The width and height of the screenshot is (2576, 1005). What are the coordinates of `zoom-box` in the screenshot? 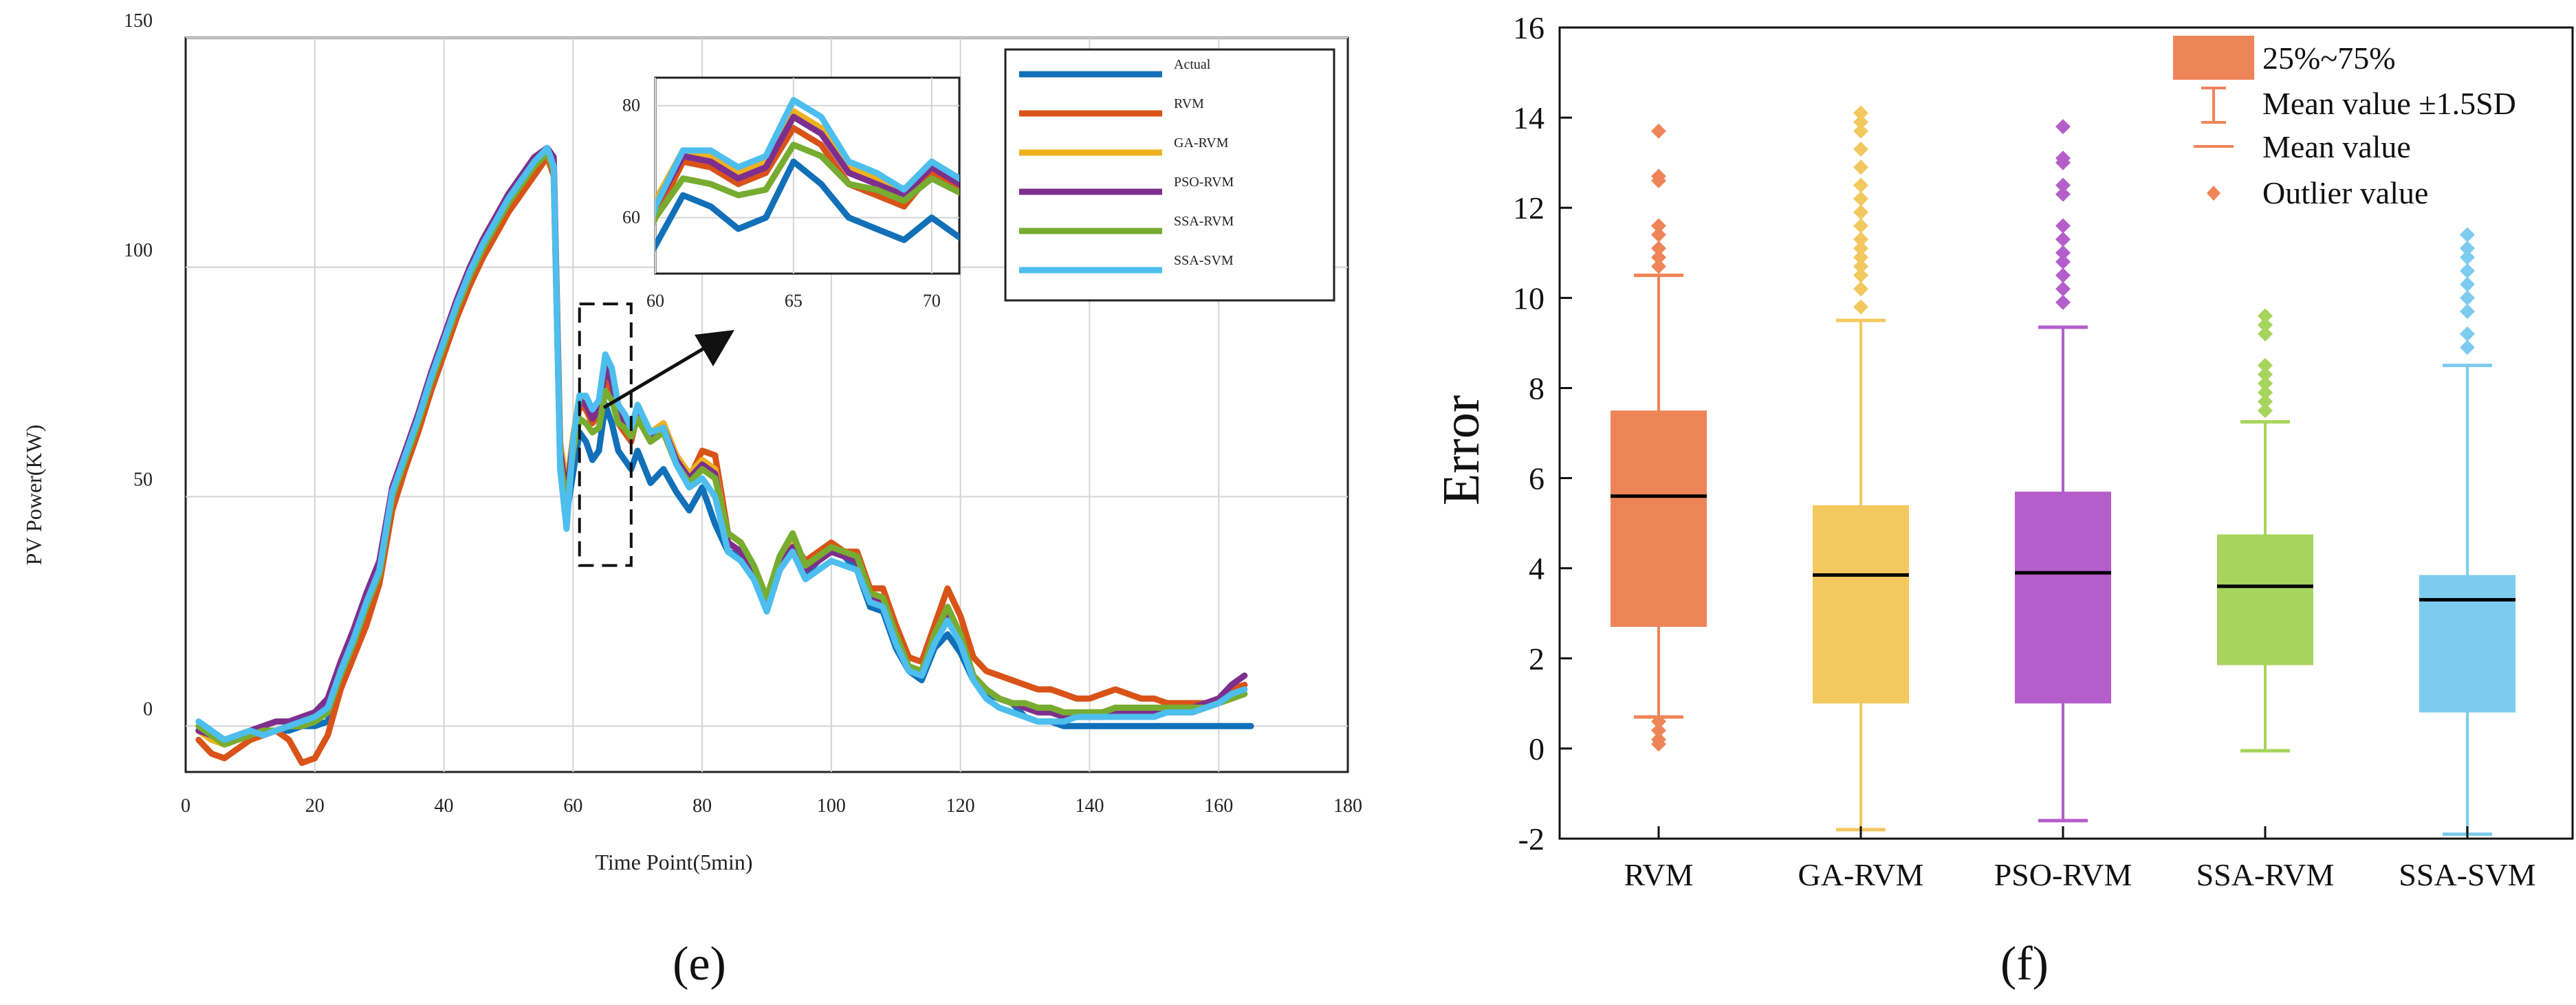 It's located at (605, 434).